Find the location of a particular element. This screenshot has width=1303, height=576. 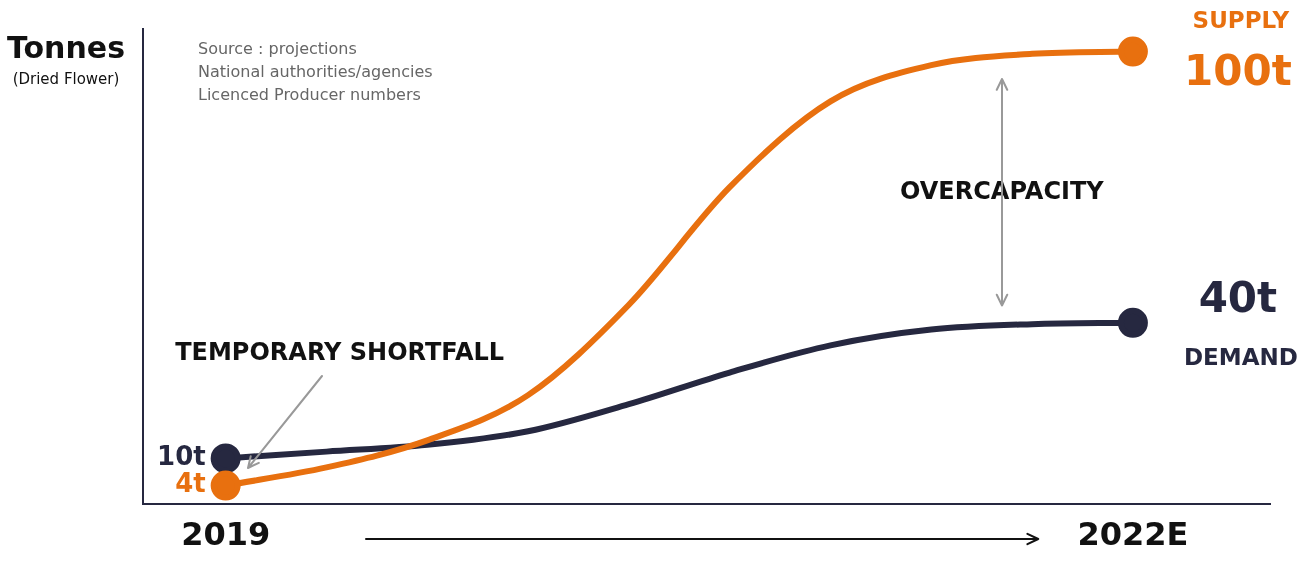

annotation: Source : projections National authorities/agencies Licenced Producer numbers is located at coordinates (315, 72).